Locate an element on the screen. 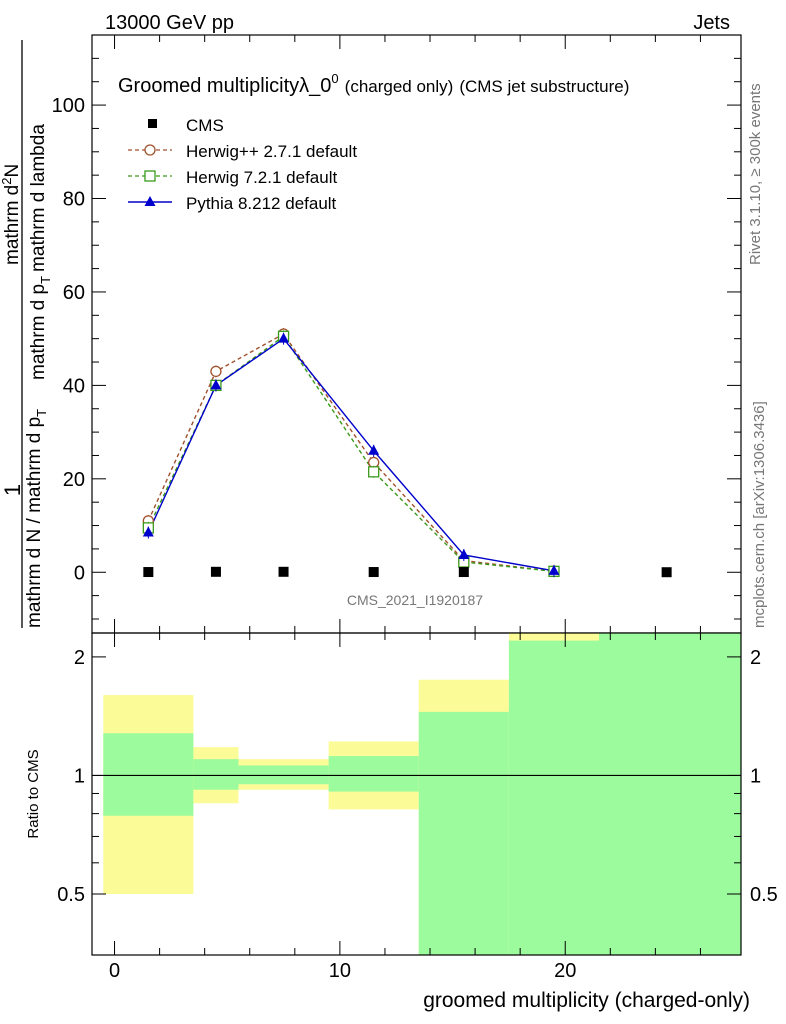 The height and width of the screenshot is (1024, 786). analysis-watermark: CMS_2021_I1920187 is located at coordinates (415, 600).